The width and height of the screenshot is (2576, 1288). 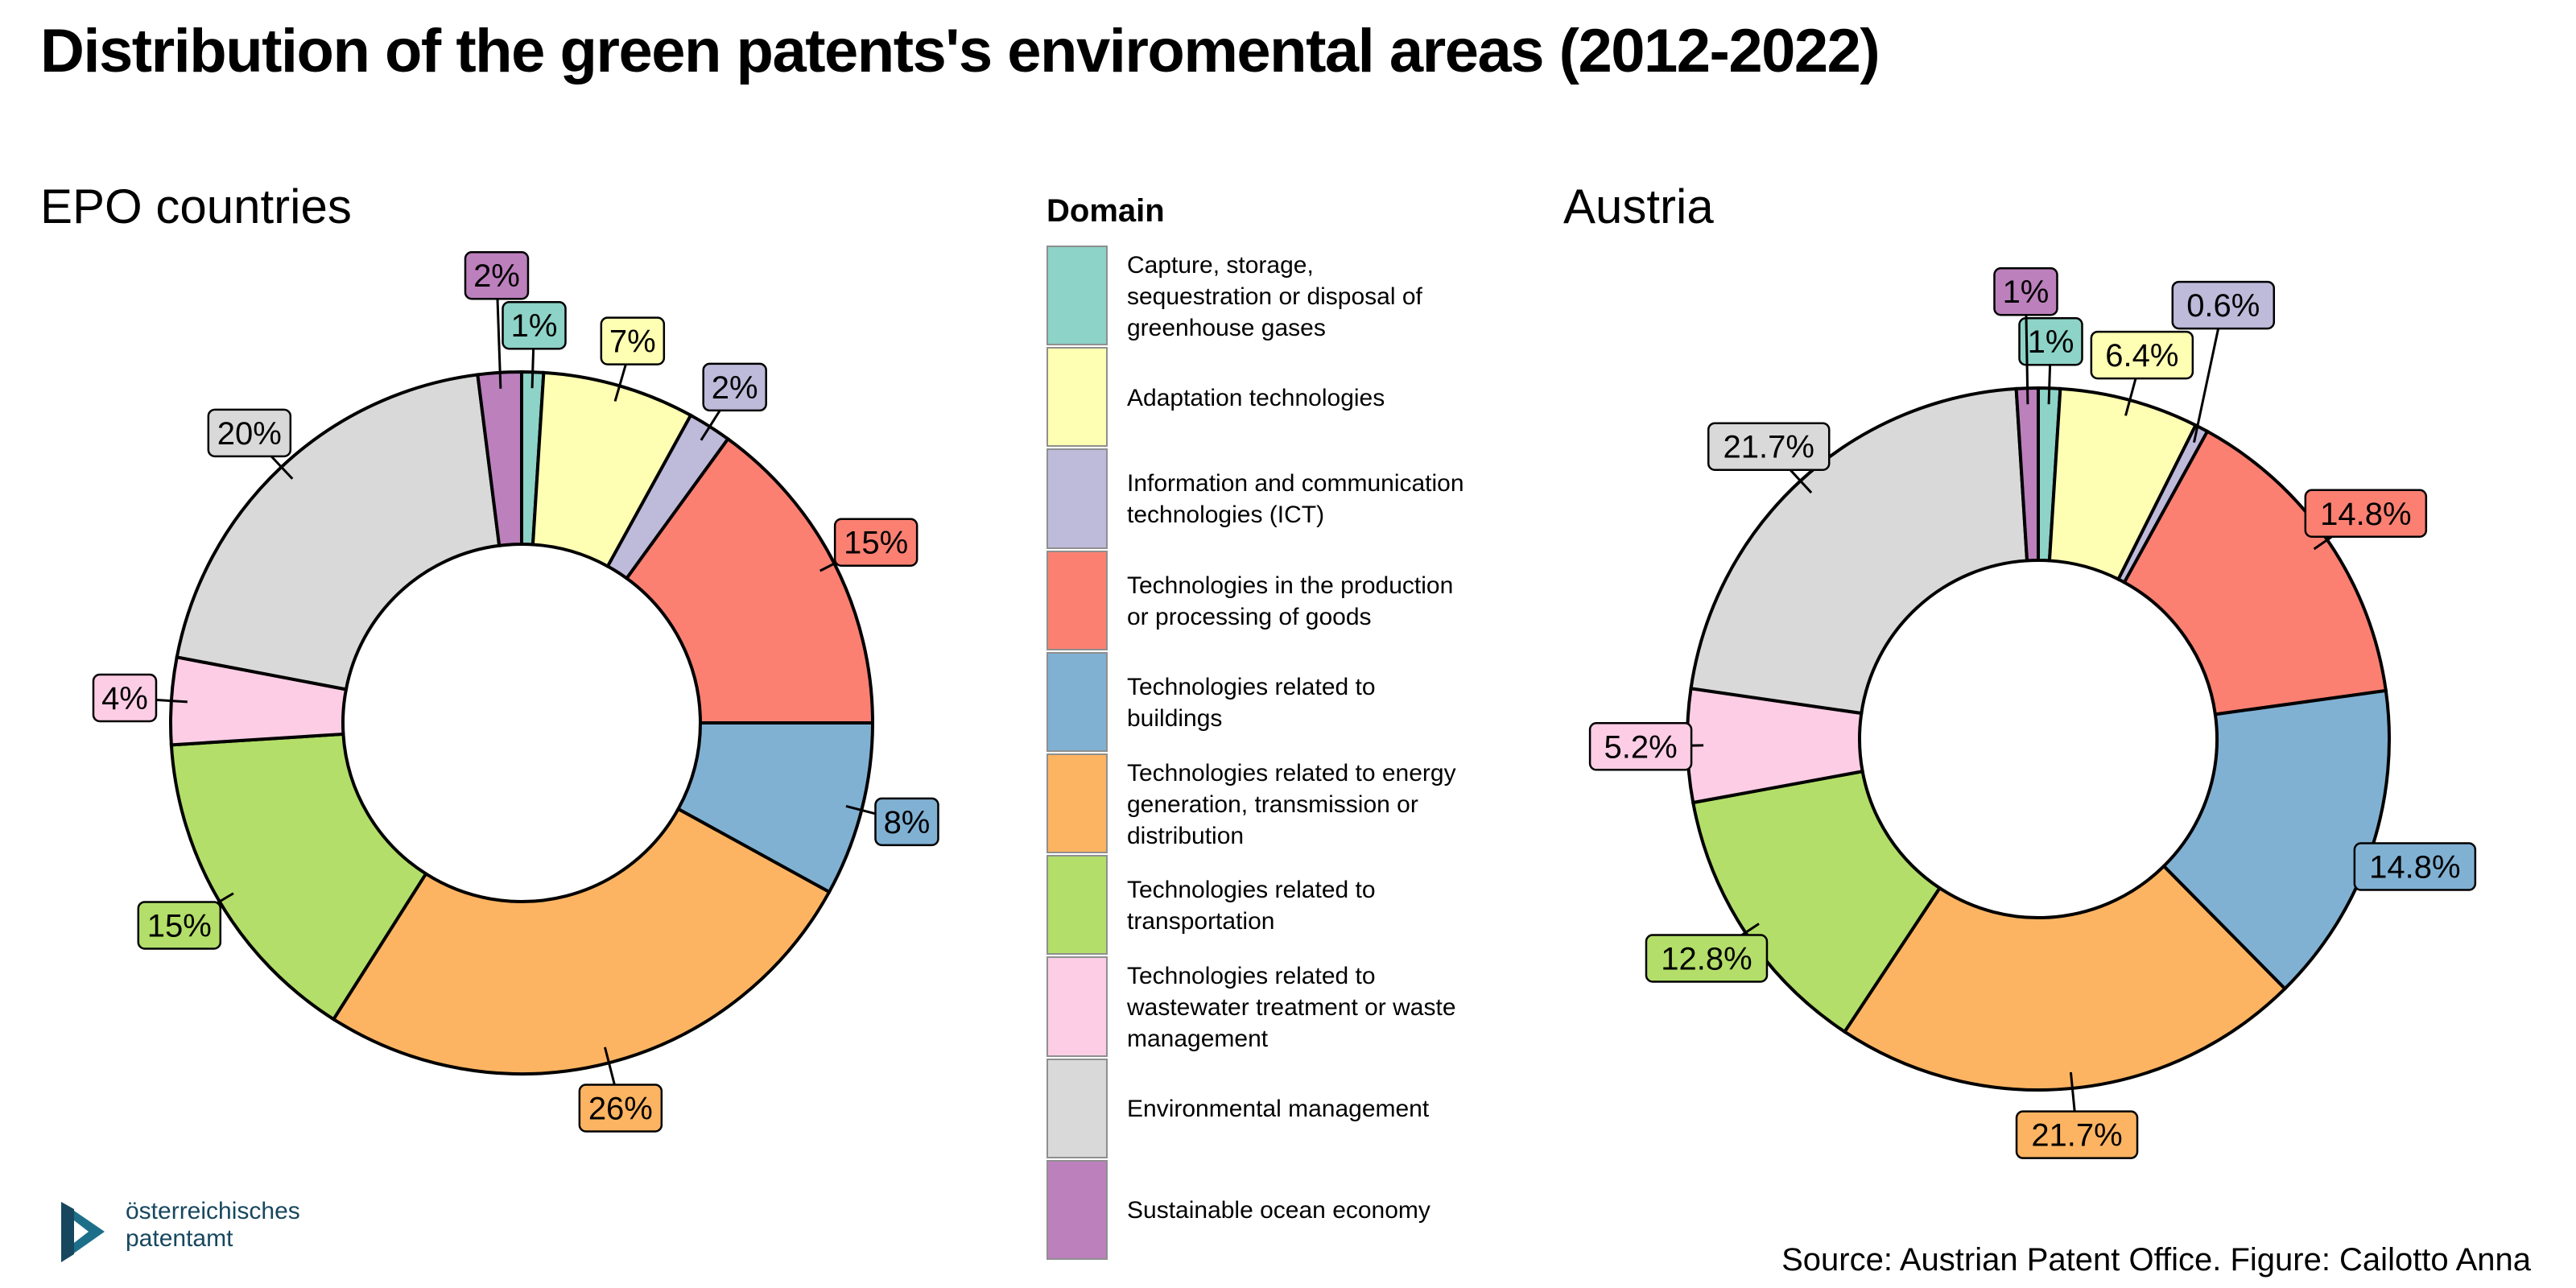 I want to click on legend-label-text: Adaptation technologies, so click(x=1256, y=397).